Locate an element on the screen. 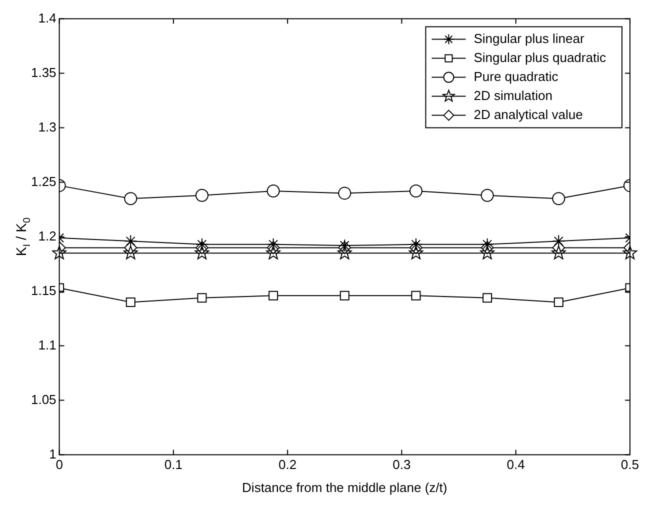 The height and width of the screenshot is (508, 650). x-axis-title: Distance from the middle plane (z/t) is located at coordinates (345, 487).